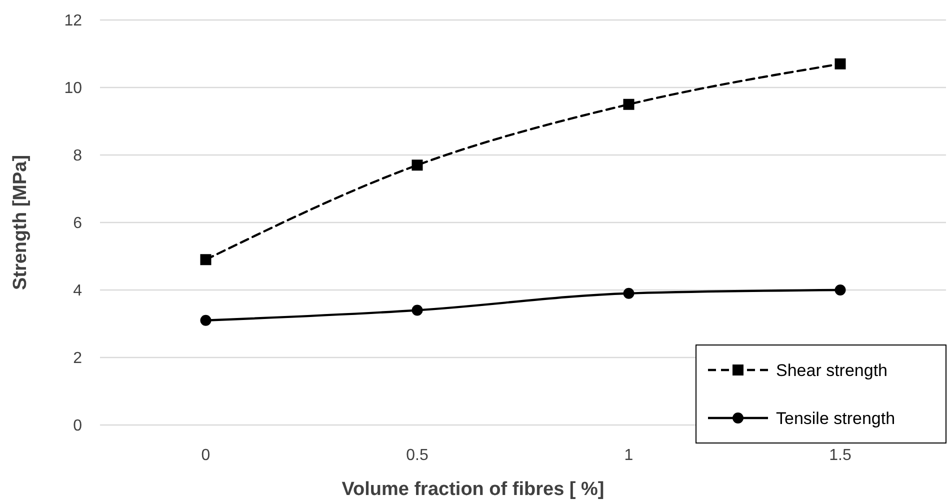 Image resolution: width=952 pixels, height=501 pixels. Describe the element at coordinates (473, 489) in the screenshot. I see `x-axis-title: Volume fraction of fibres [ %]` at that location.